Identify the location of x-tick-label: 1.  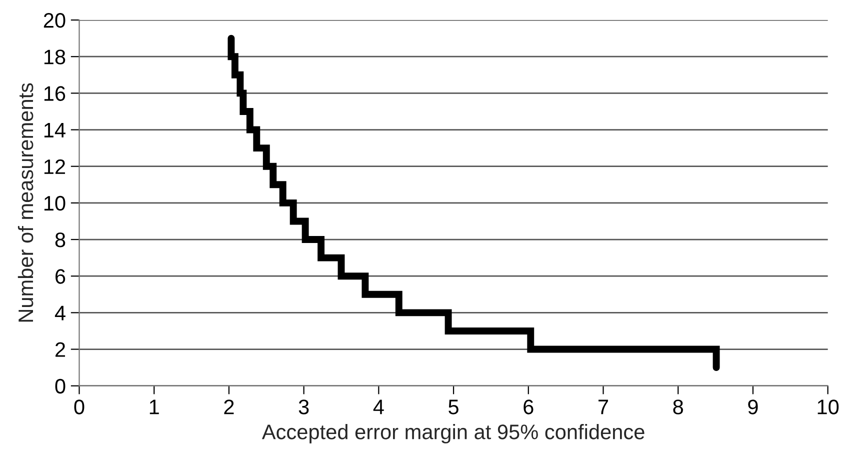
(154, 407).